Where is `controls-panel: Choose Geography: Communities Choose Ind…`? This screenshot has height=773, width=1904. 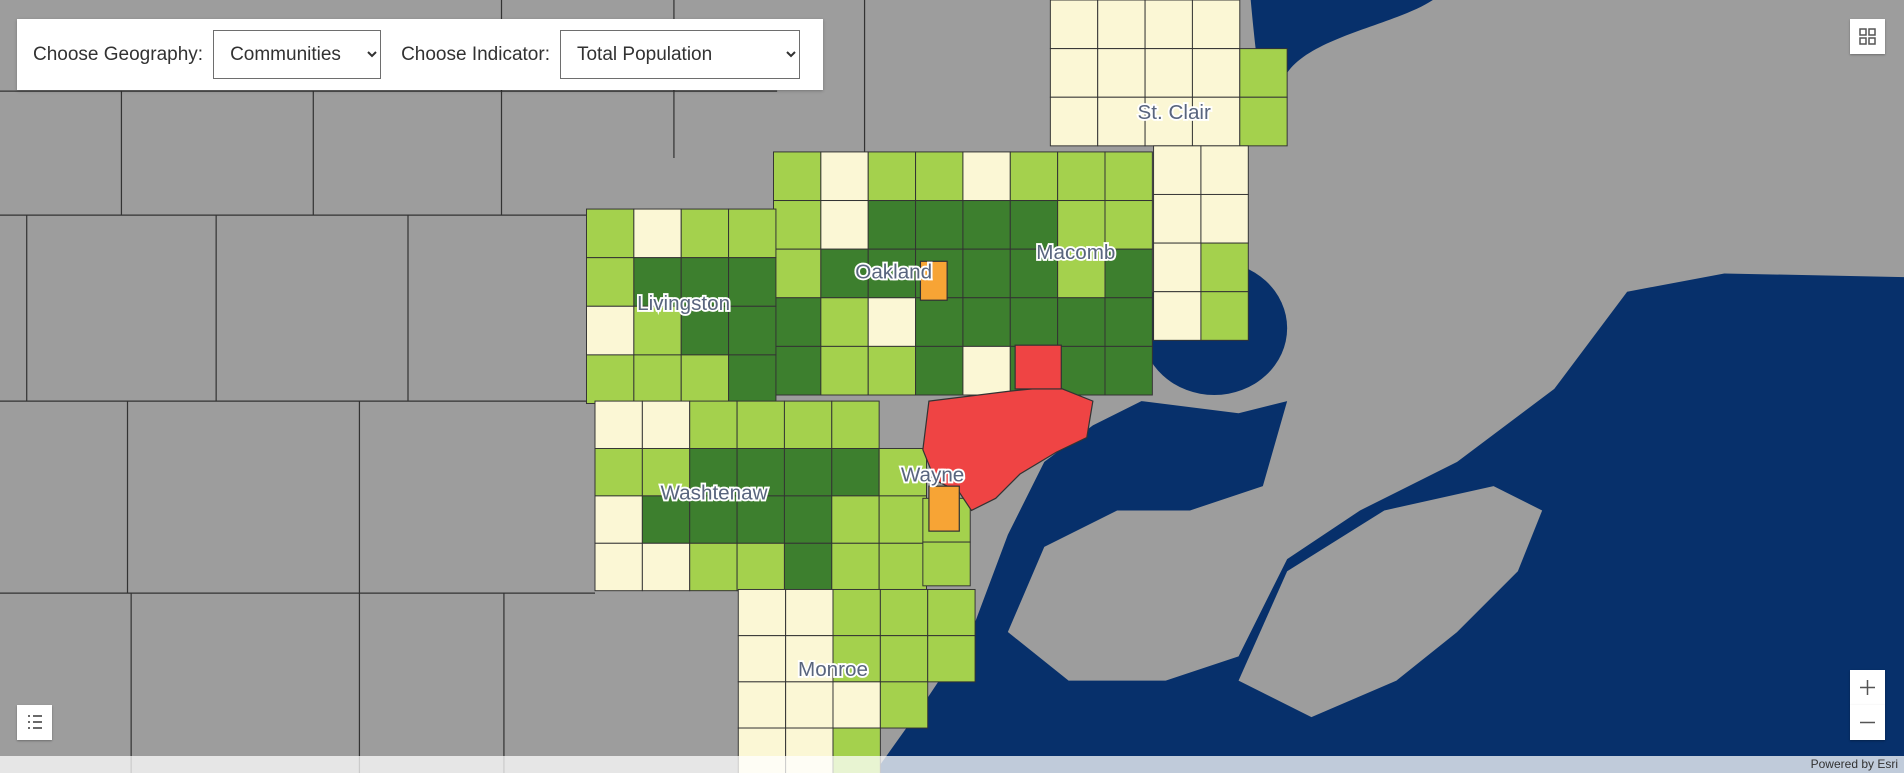 controls-panel: Choose Geography: Communities Choose Ind… is located at coordinates (420, 54).